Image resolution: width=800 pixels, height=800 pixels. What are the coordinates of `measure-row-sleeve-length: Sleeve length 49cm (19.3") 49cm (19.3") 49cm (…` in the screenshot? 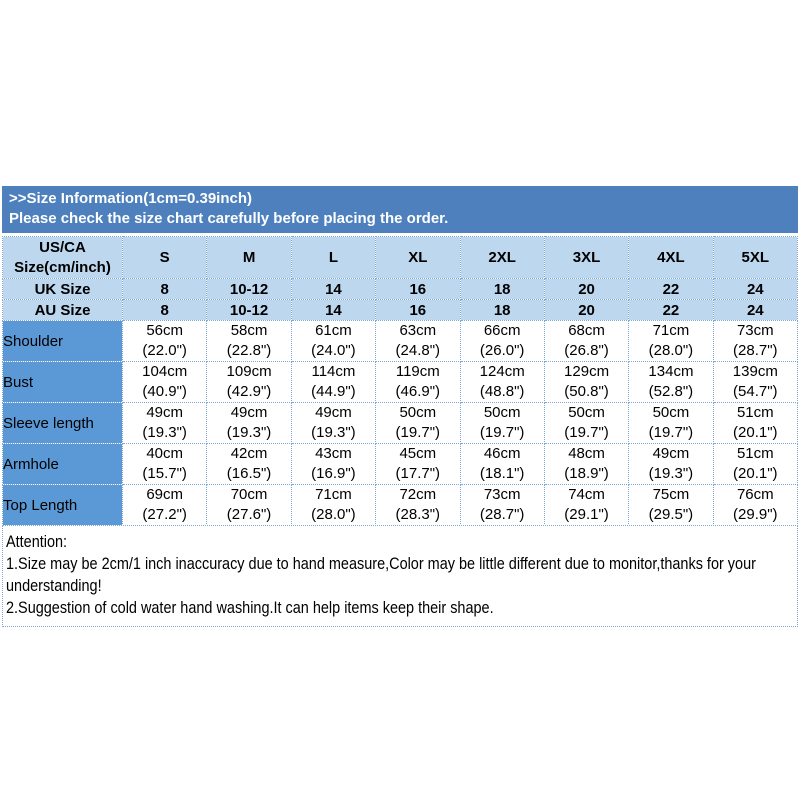 It's located at (400, 423).